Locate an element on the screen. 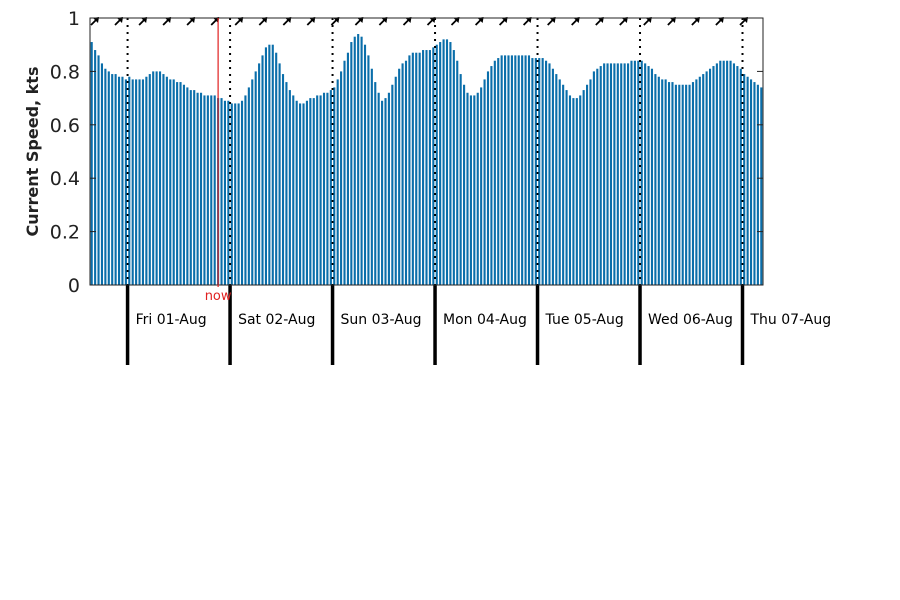 The image size is (900, 600). y-tick-label: 0 is located at coordinates (74, 286).